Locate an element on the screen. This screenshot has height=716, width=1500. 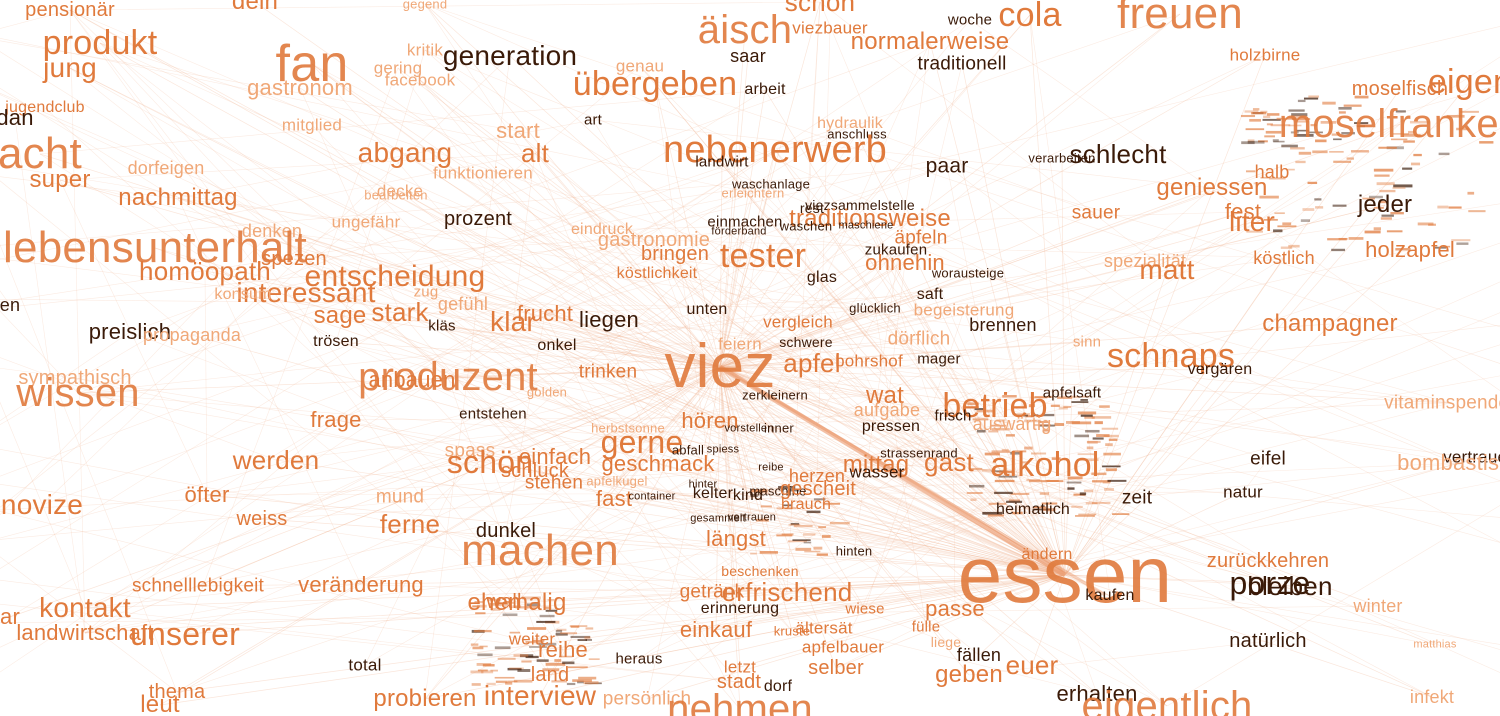
edge-essen-fast is located at coordinates (839, 537).